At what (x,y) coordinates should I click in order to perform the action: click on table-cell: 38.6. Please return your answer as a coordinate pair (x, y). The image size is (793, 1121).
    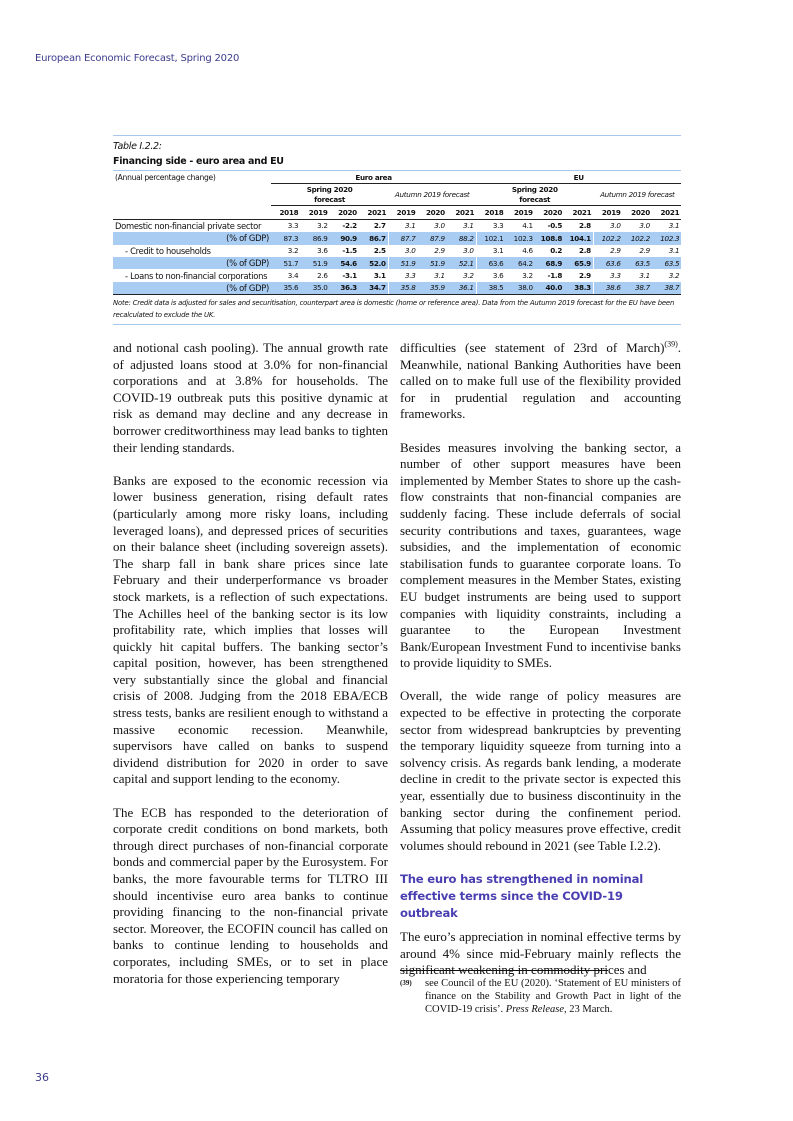
    Looking at the image, I should click on (607, 288).